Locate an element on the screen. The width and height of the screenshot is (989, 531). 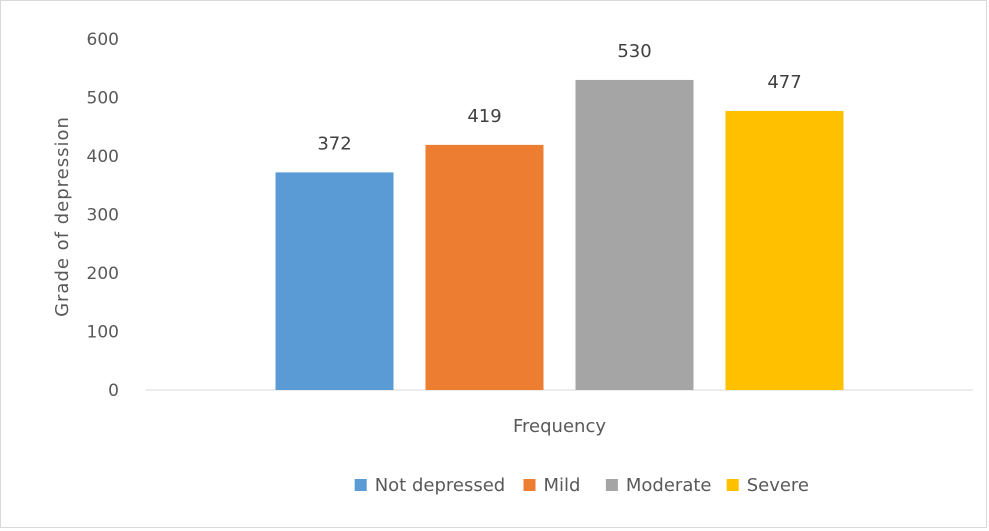
data-label: 419 is located at coordinates (484, 116).